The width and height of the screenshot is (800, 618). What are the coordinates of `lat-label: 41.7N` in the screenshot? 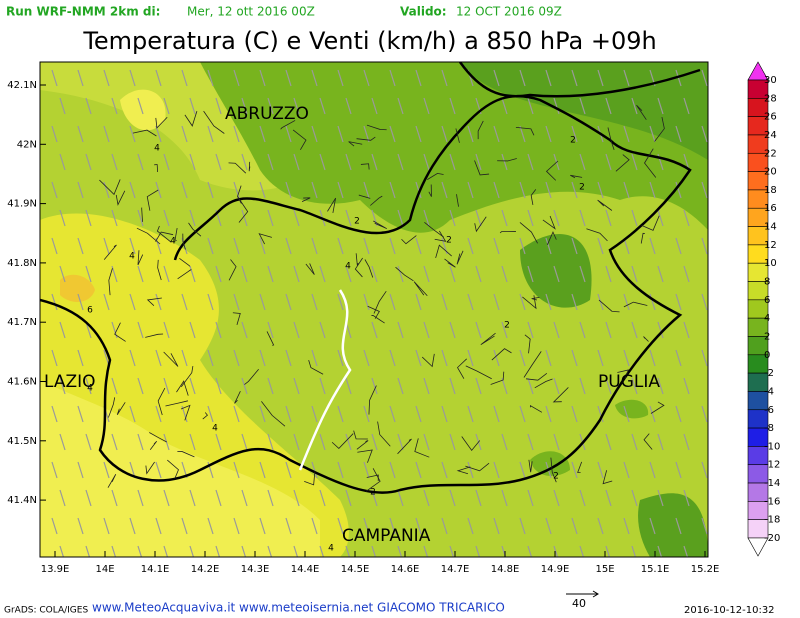 It's located at (22, 322).